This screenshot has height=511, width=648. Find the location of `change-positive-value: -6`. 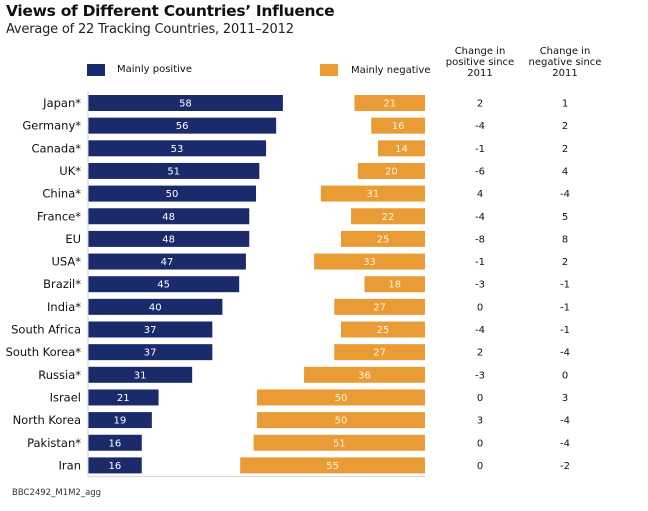

change-positive-value: -6 is located at coordinates (480, 171).